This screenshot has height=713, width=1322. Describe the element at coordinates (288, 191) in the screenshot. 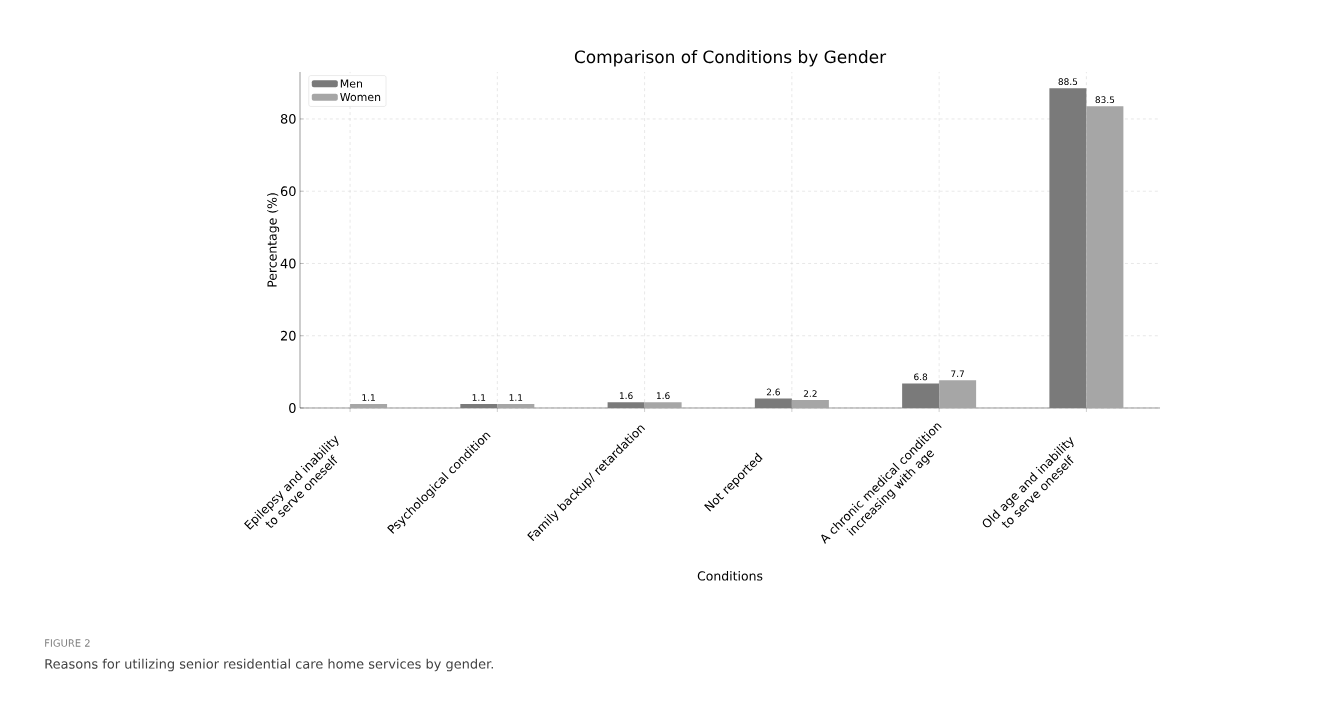

I see `y-tick-label: 60` at that location.